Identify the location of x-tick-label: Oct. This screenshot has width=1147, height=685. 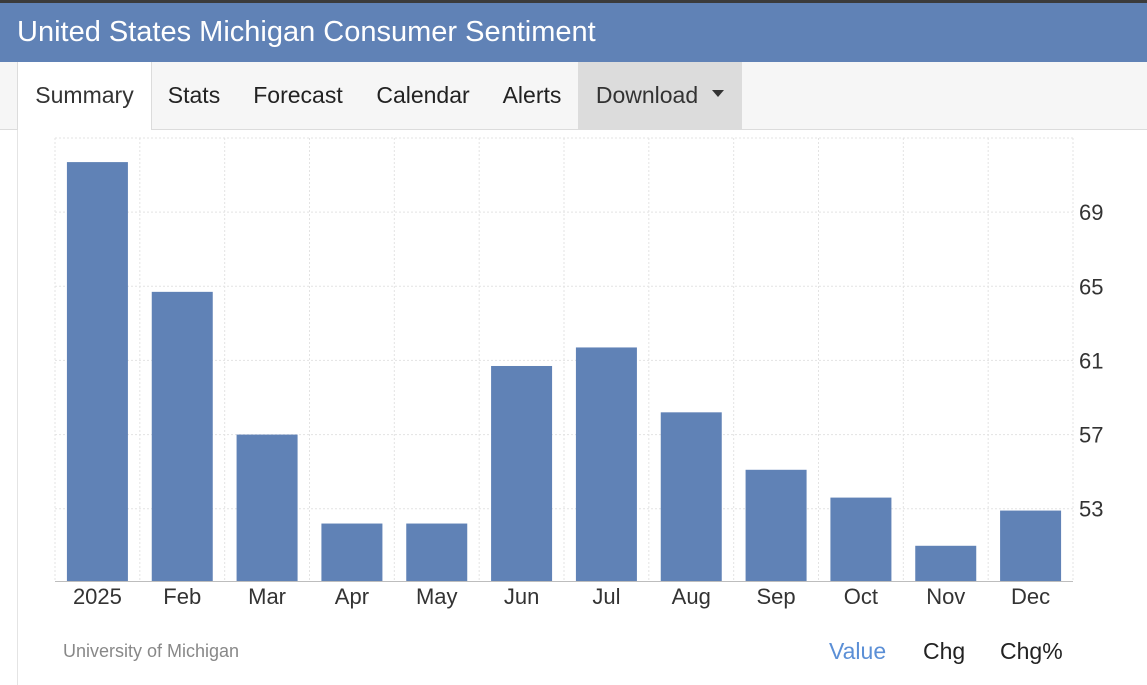
(861, 596).